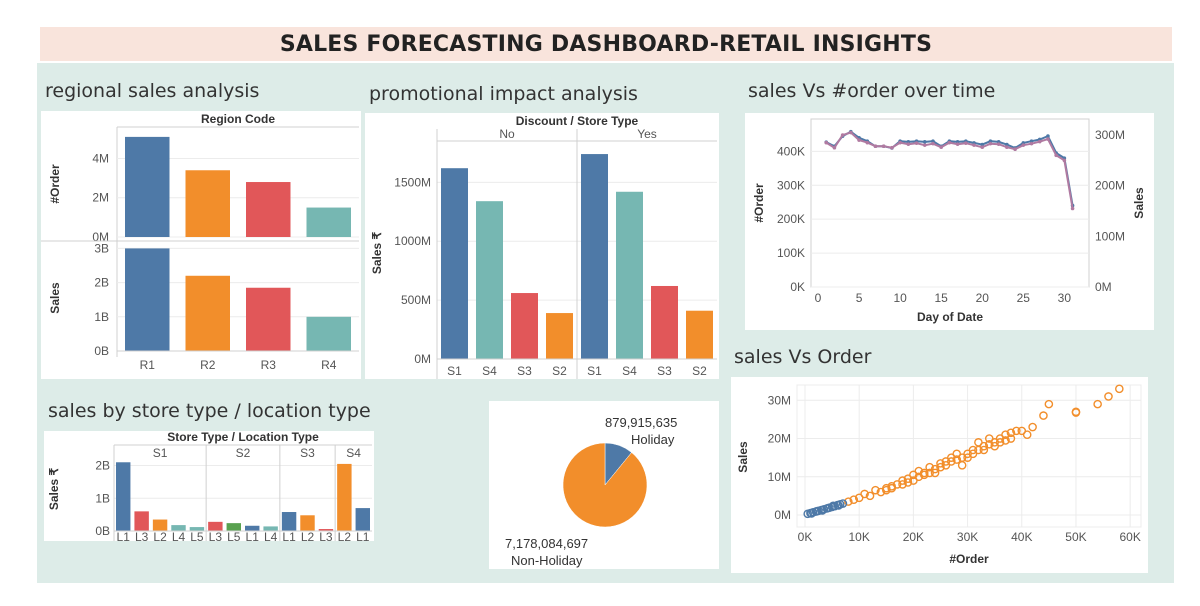 This screenshot has height=606, width=1200. What do you see at coordinates (307, 453) in the screenshot?
I see `group-label: S3` at bounding box center [307, 453].